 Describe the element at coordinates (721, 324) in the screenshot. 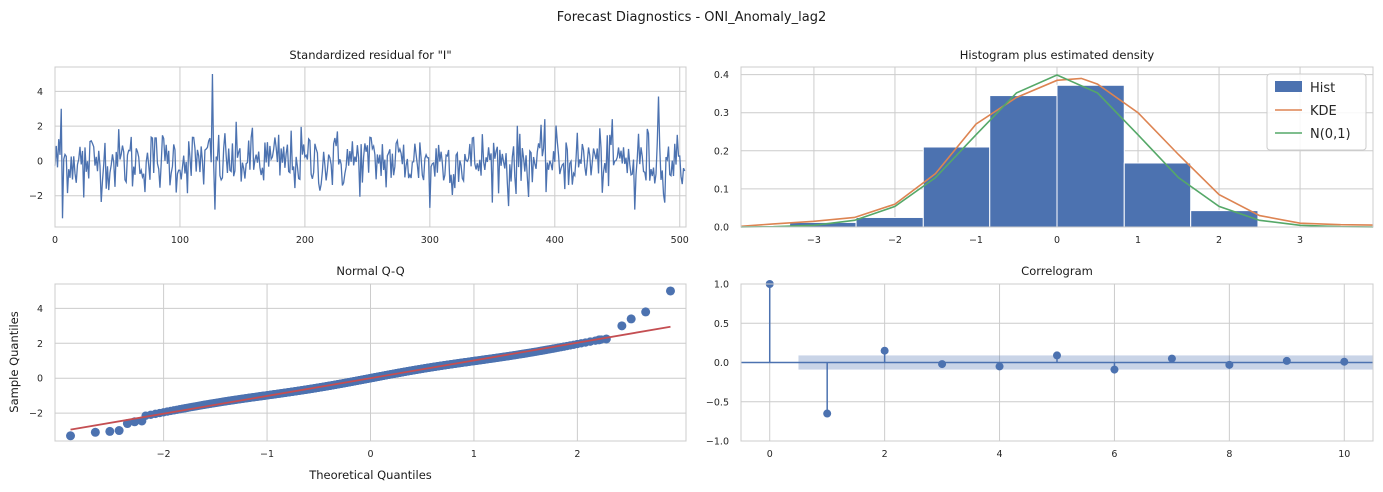

I see `correlogram-ytick-label: 0.5` at that location.